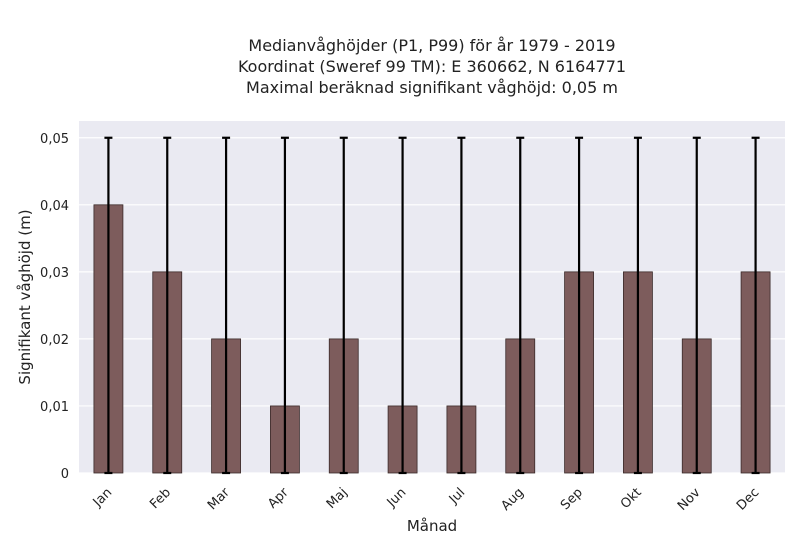 This screenshot has height=550, width=800. Describe the element at coordinates (432, 526) in the screenshot. I see `x-axis-label: Månad` at that location.